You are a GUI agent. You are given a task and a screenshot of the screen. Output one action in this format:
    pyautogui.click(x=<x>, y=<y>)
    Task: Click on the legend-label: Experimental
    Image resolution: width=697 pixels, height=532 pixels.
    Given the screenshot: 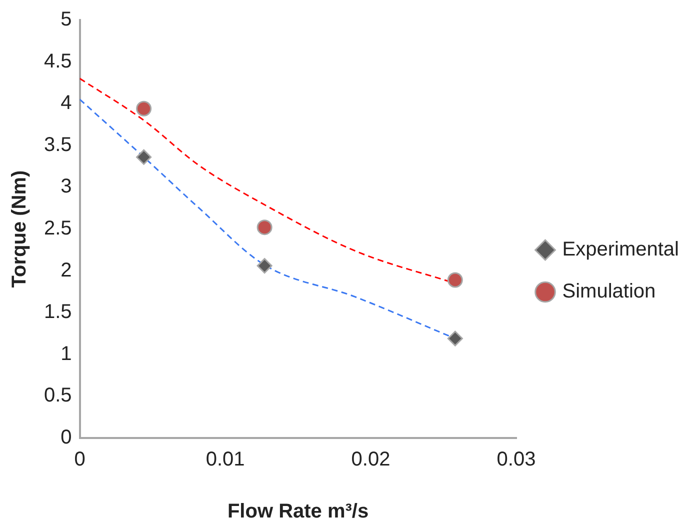 What is the action you would take?
    pyautogui.click(x=620, y=249)
    